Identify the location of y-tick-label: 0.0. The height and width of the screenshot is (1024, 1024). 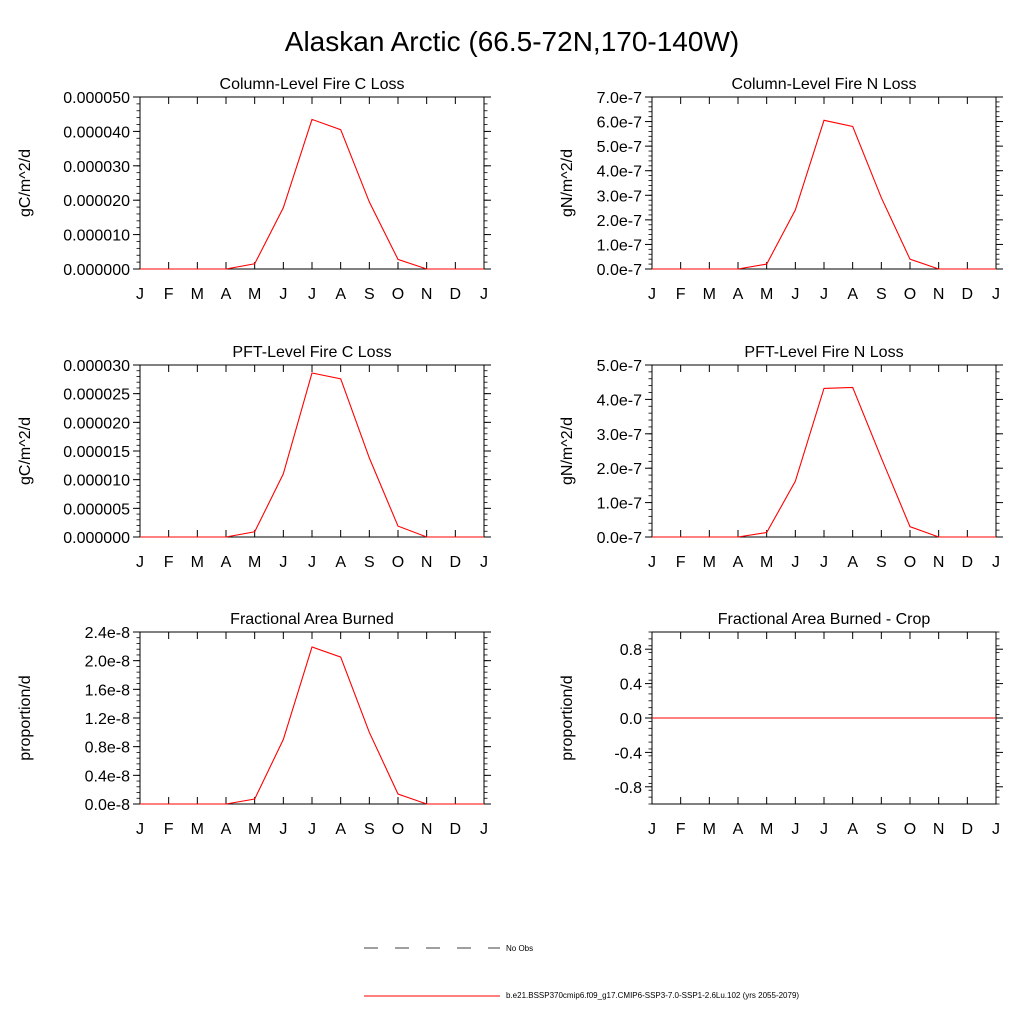
(631, 719).